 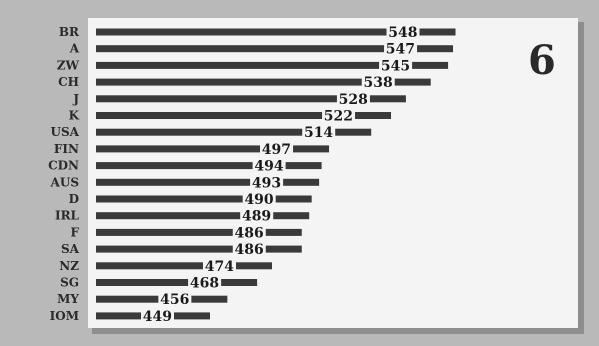 I want to click on value-label-bg-f, so click(x=249, y=232).